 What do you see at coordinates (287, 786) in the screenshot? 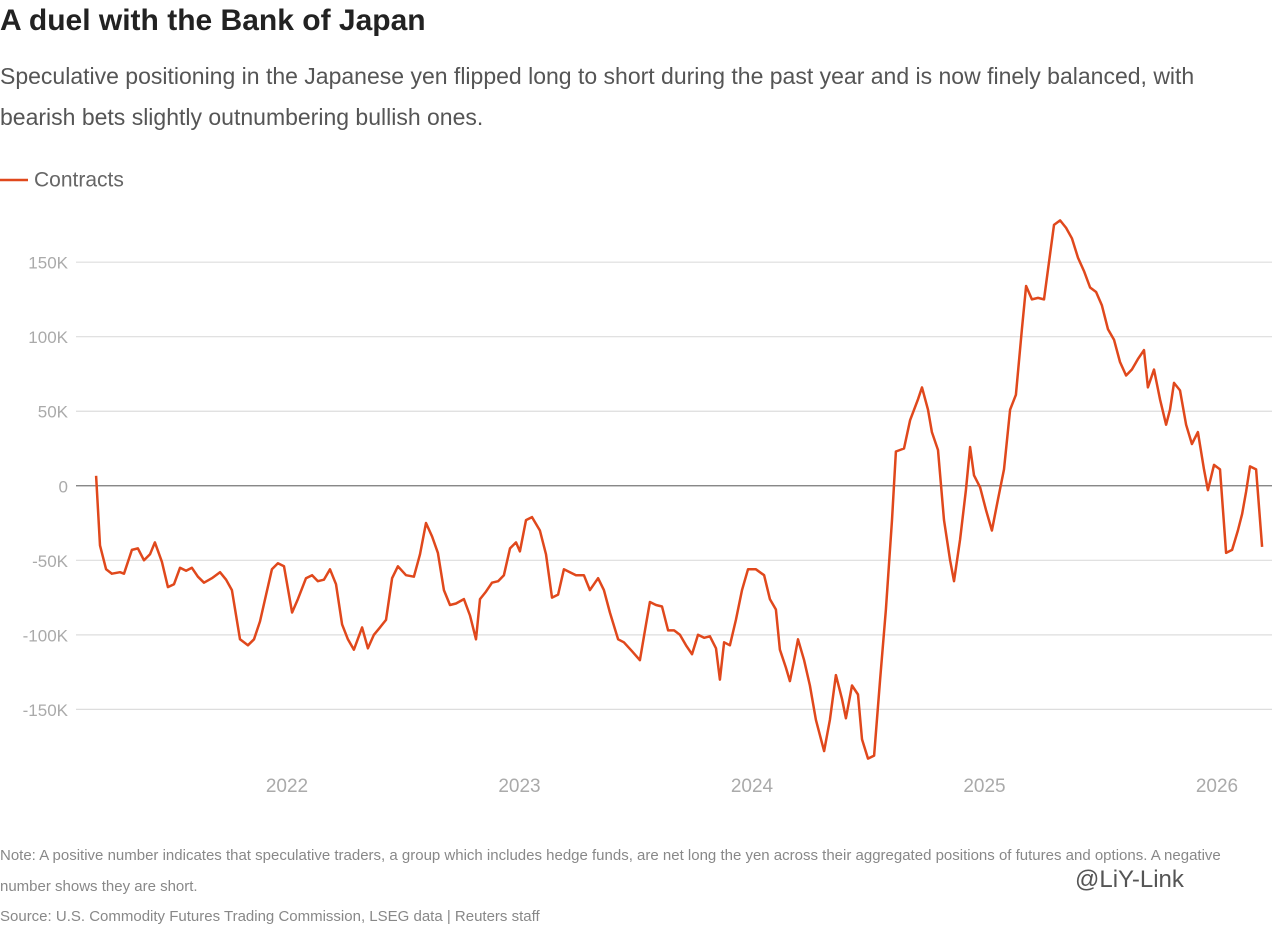
I see `x-tick-label: 2022` at bounding box center [287, 786].